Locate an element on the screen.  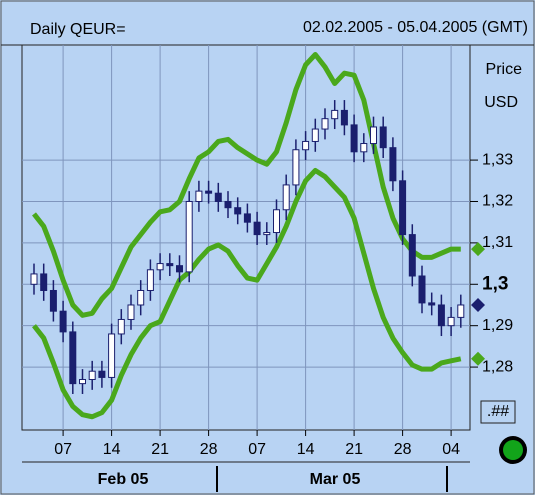
chart-subtitle: 02.02.2005 - 05.04.2005 (GMT) is located at coordinates (415, 27).